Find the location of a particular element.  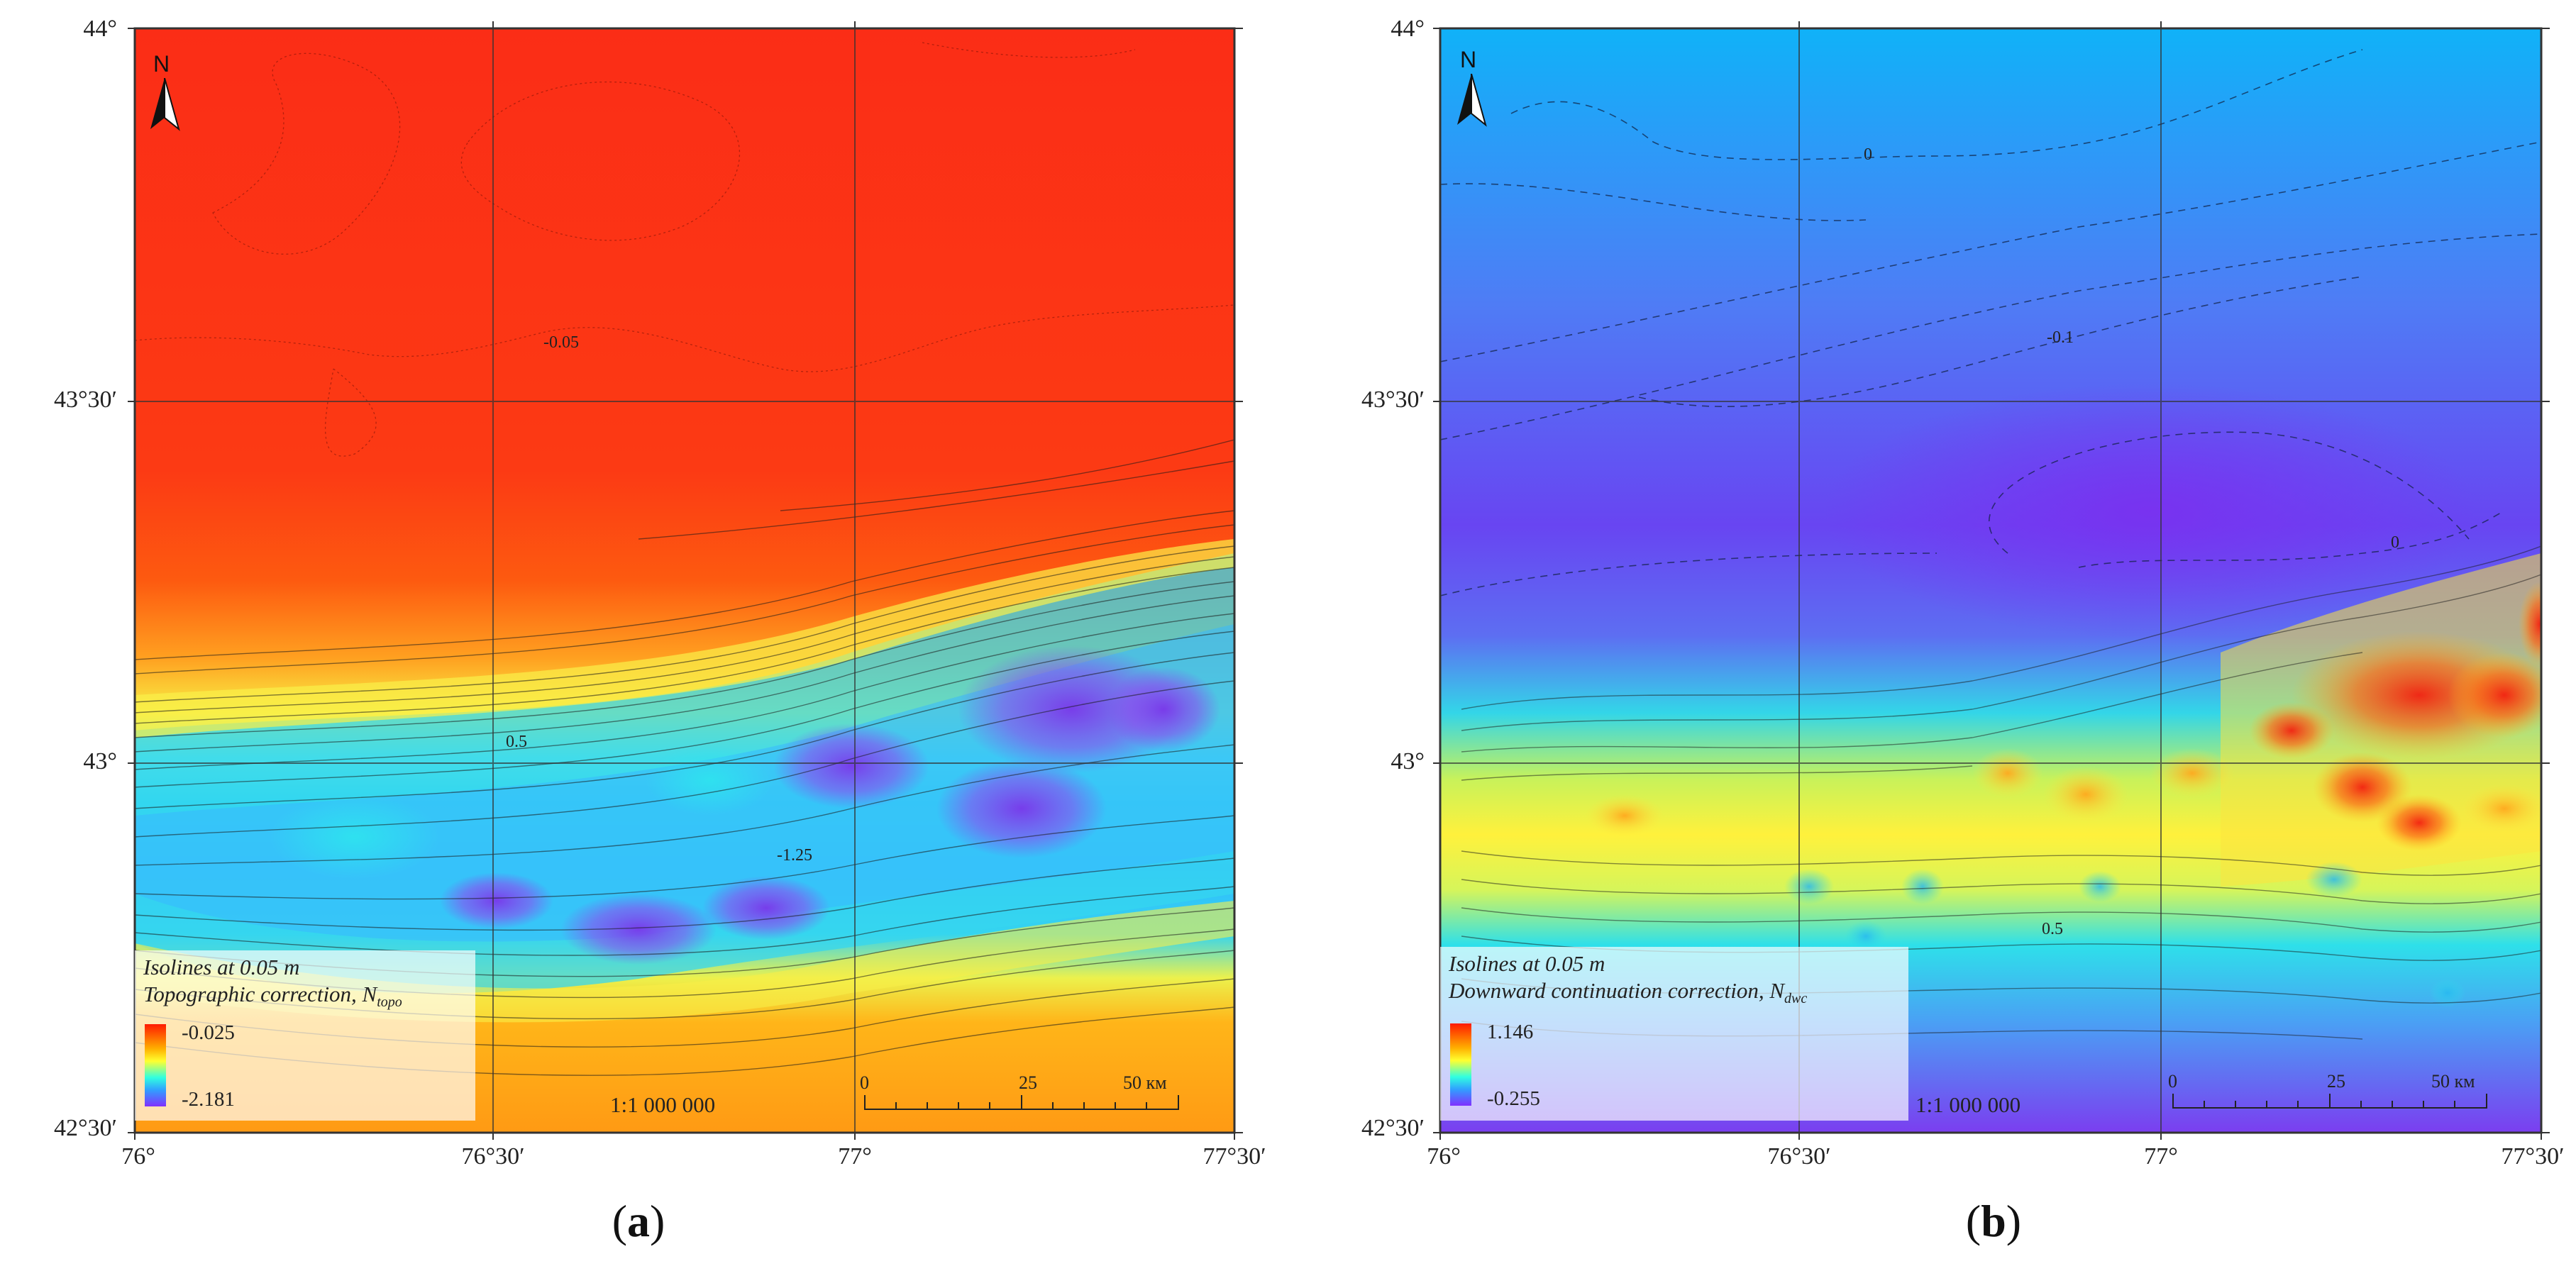

caption-b: (b) is located at coordinates (1993, 1221).